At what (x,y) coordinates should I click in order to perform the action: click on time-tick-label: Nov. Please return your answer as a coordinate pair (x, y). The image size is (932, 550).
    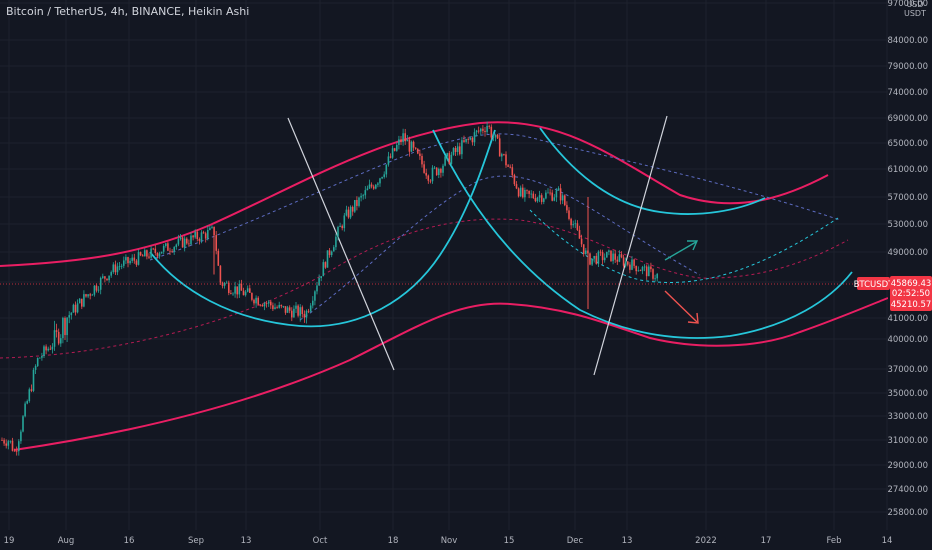
    Looking at the image, I should click on (449, 541).